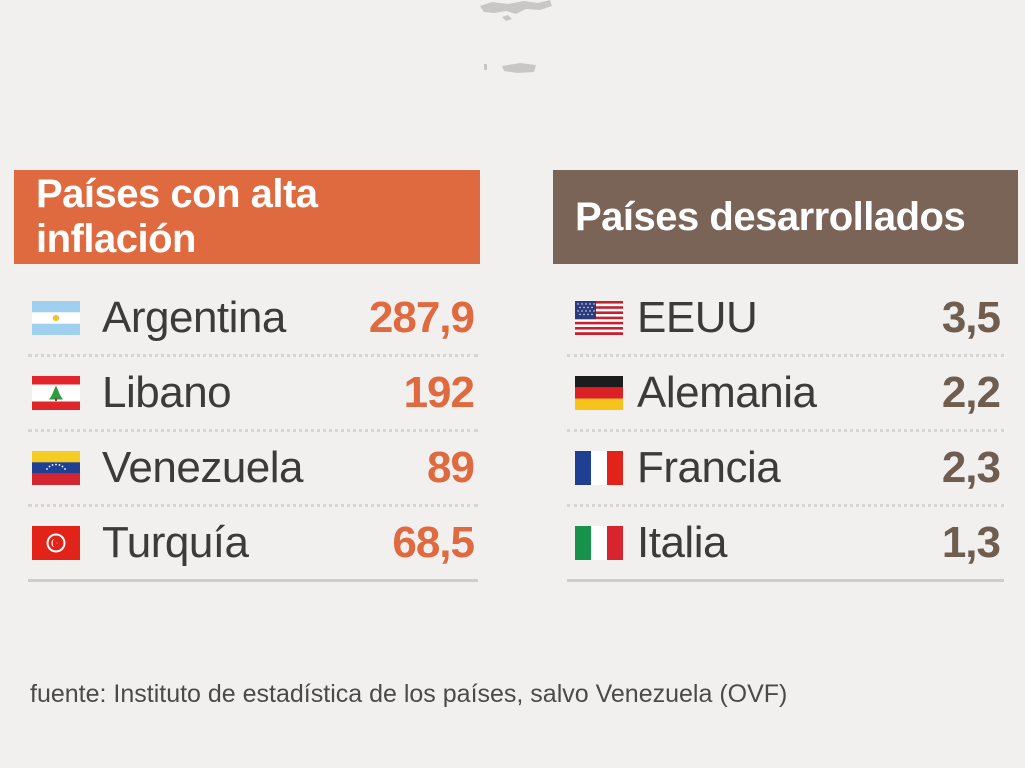  What do you see at coordinates (785, 544) in the screenshot?
I see `table-row: Italia 1,3` at bounding box center [785, 544].